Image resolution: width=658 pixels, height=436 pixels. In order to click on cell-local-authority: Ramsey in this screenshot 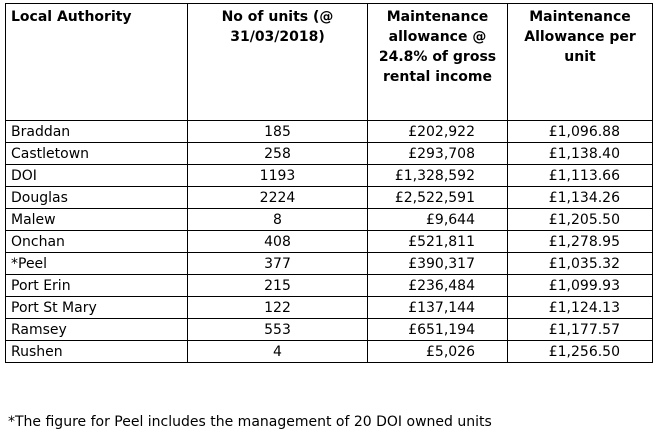, I will do `click(96, 329)`.